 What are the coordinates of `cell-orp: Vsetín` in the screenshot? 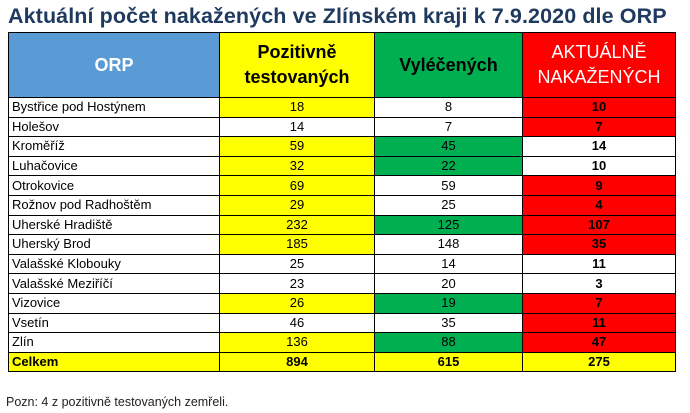 It's located at (114, 323).